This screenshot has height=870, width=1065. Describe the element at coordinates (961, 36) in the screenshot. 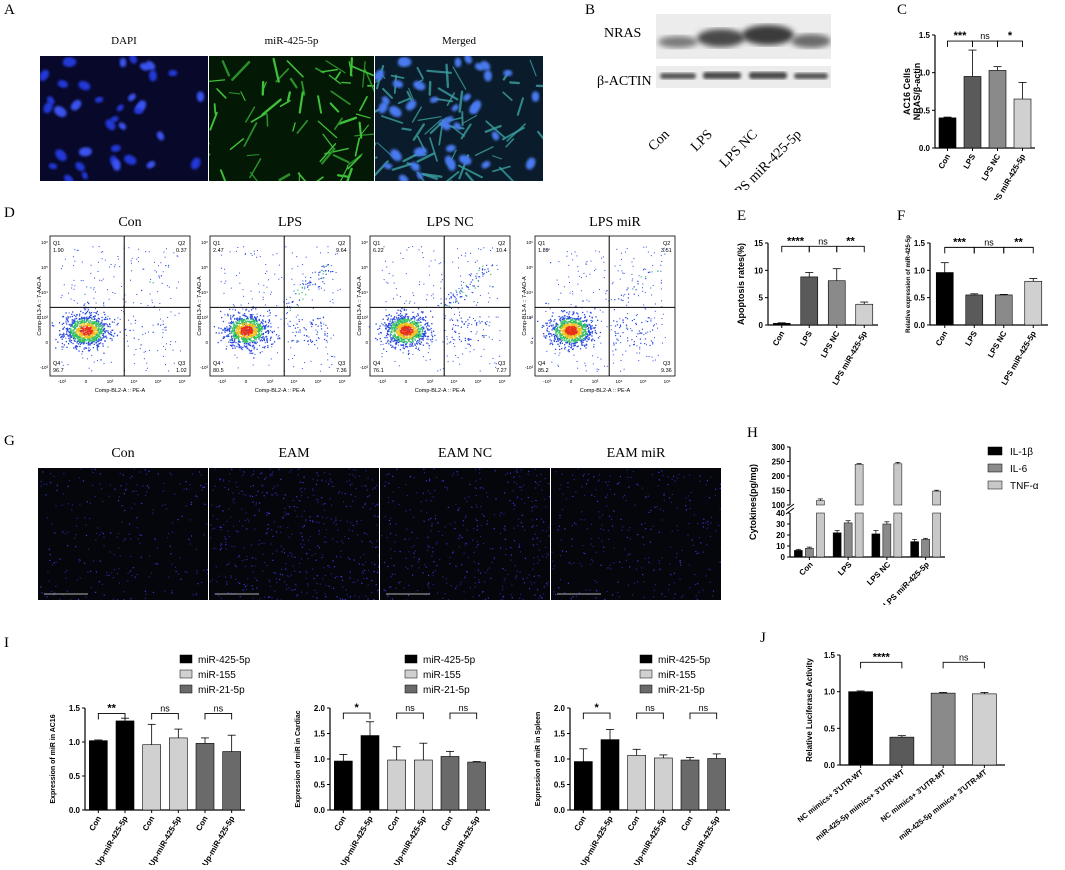

I see `significance-label: ***` at that location.